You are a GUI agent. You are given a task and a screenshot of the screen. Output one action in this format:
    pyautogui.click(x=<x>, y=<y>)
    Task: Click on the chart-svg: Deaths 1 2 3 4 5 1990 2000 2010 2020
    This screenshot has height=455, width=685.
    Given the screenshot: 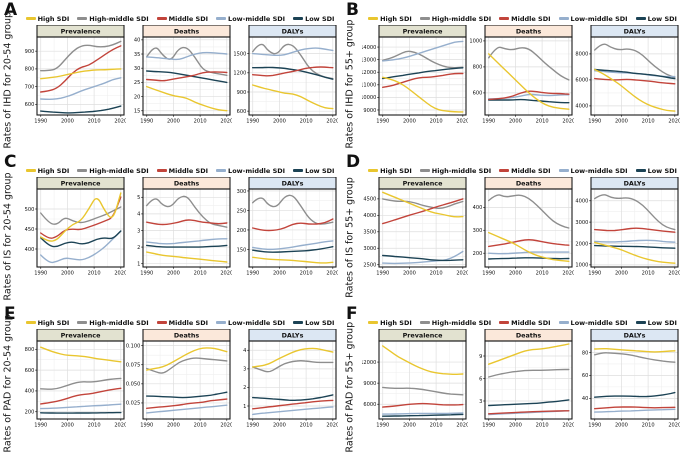 What is the action you would take?
    pyautogui.click(x=184, y=227)
    